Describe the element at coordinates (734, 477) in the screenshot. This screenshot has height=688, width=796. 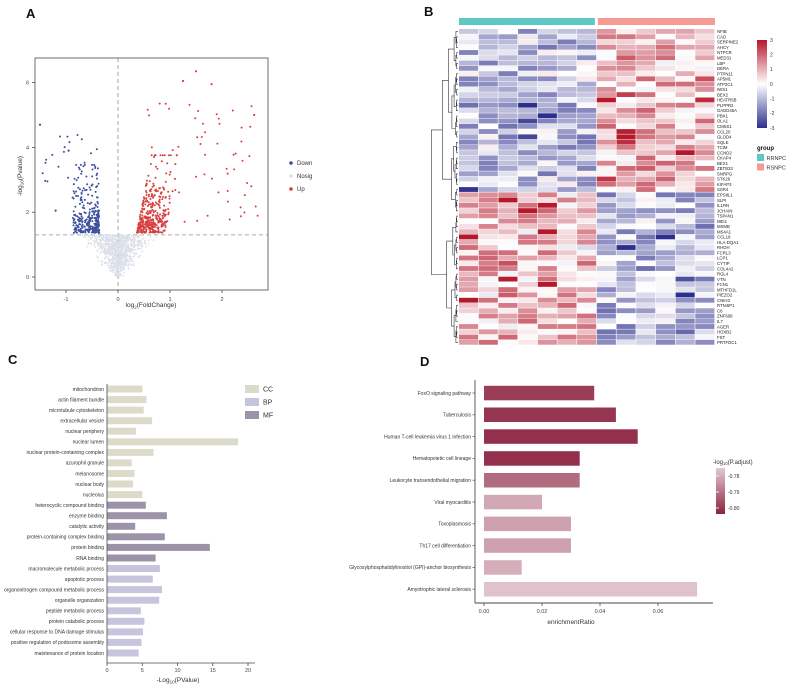
I see `colorbar-tick-label: -0.78` at that location.